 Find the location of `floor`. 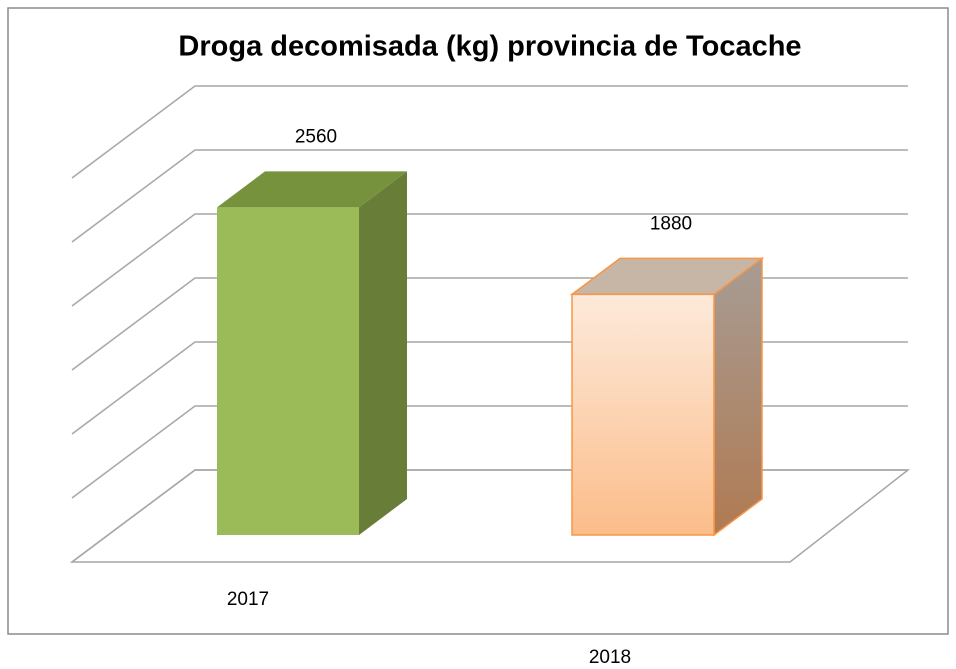

floor is located at coordinates (490, 516).